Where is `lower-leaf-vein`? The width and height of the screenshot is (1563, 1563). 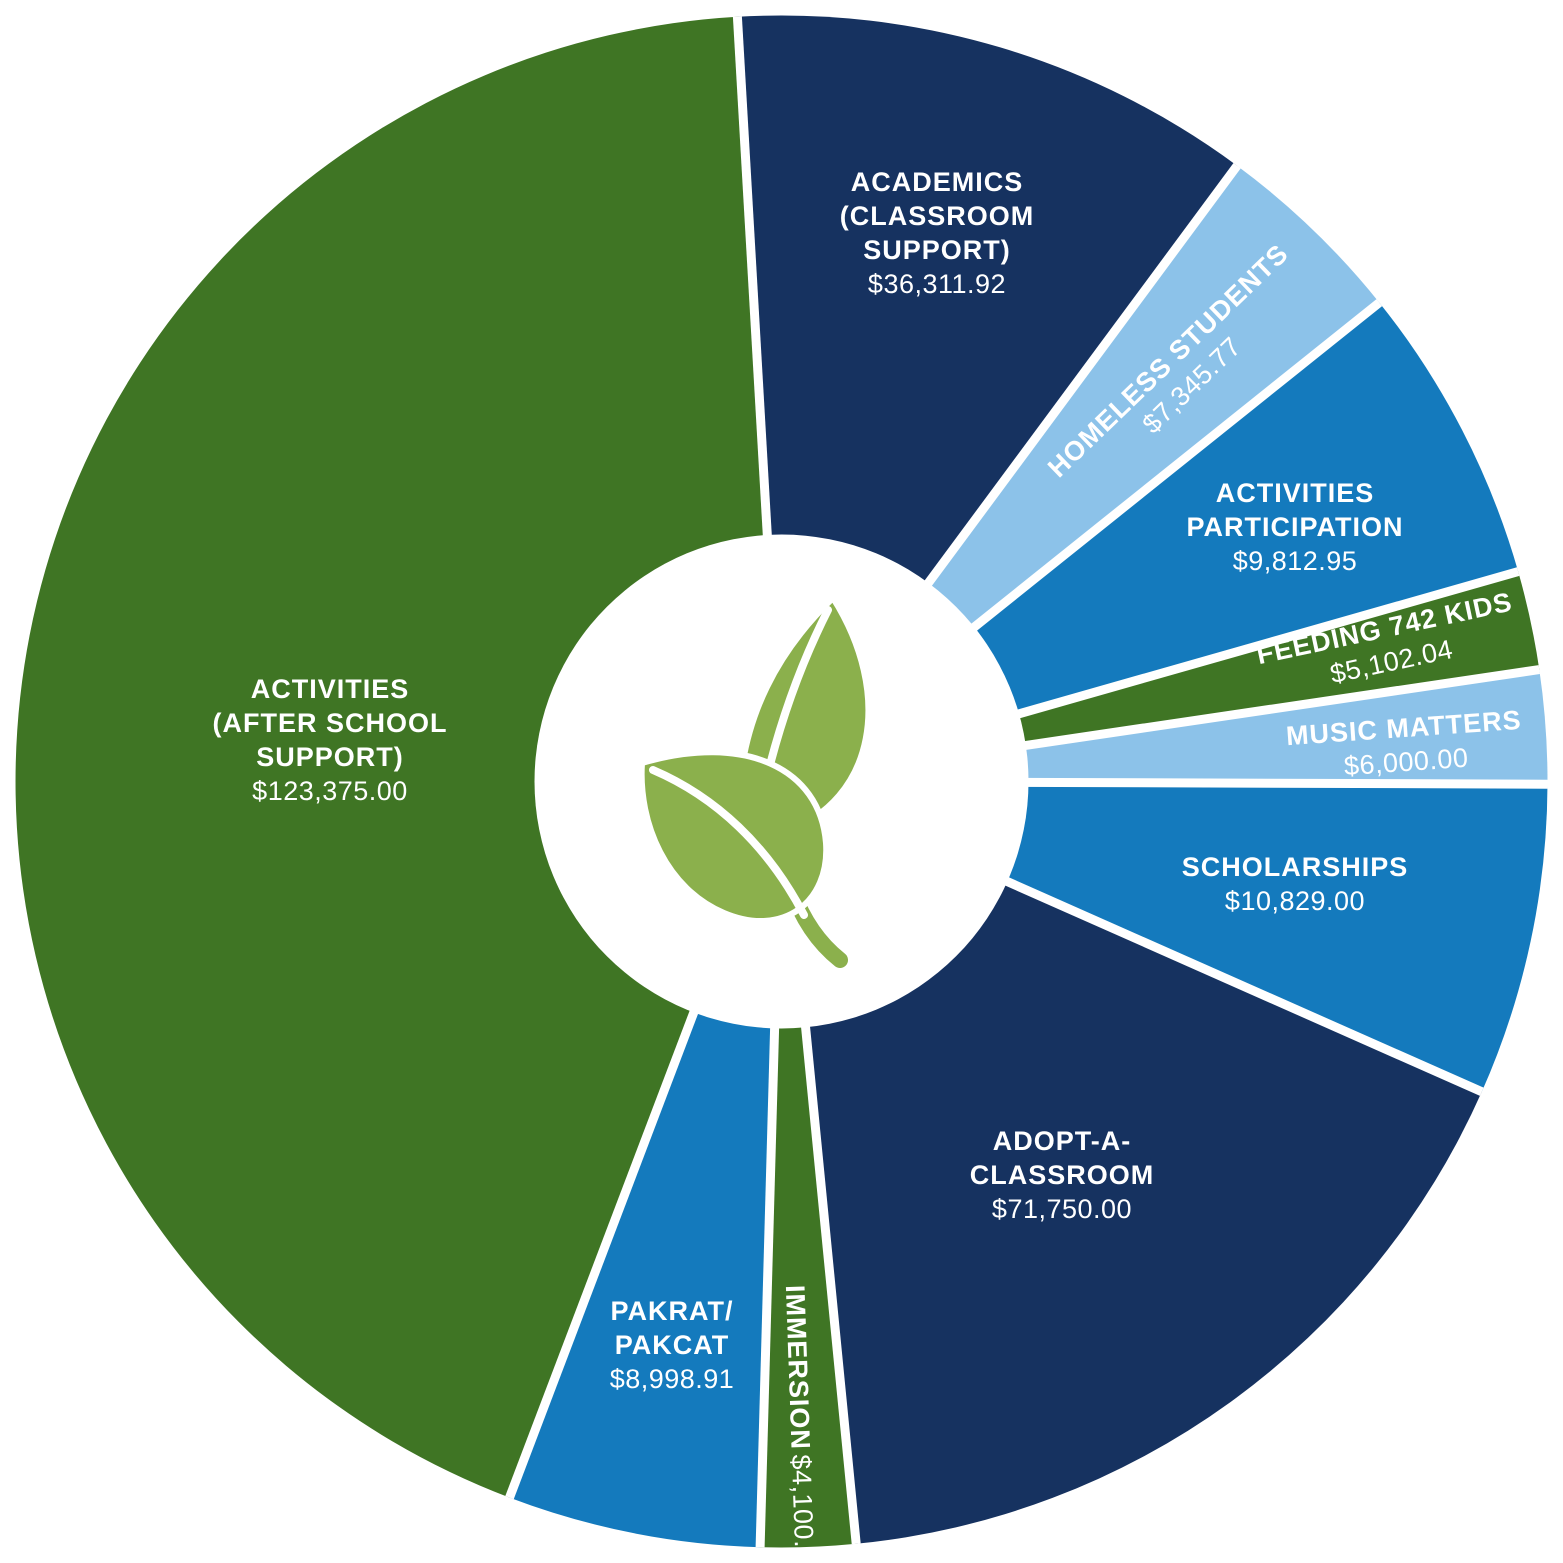
lower-leaf-vein is located at coordinates (728, 842).